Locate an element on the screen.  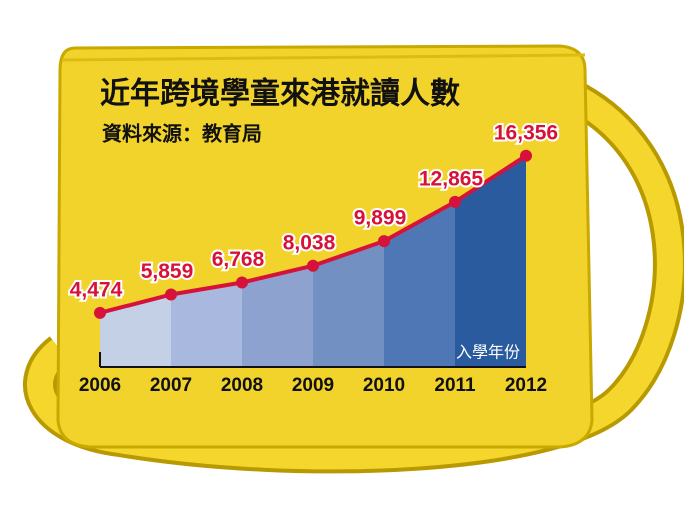
chart-subtitle: 資料來源：教育局 is located at coordinates (182, 134).